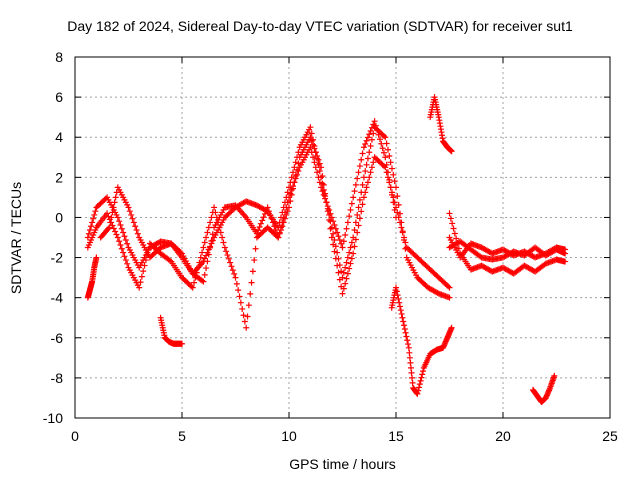  I want to click on x-tick-label: 20, so click(503, 436).